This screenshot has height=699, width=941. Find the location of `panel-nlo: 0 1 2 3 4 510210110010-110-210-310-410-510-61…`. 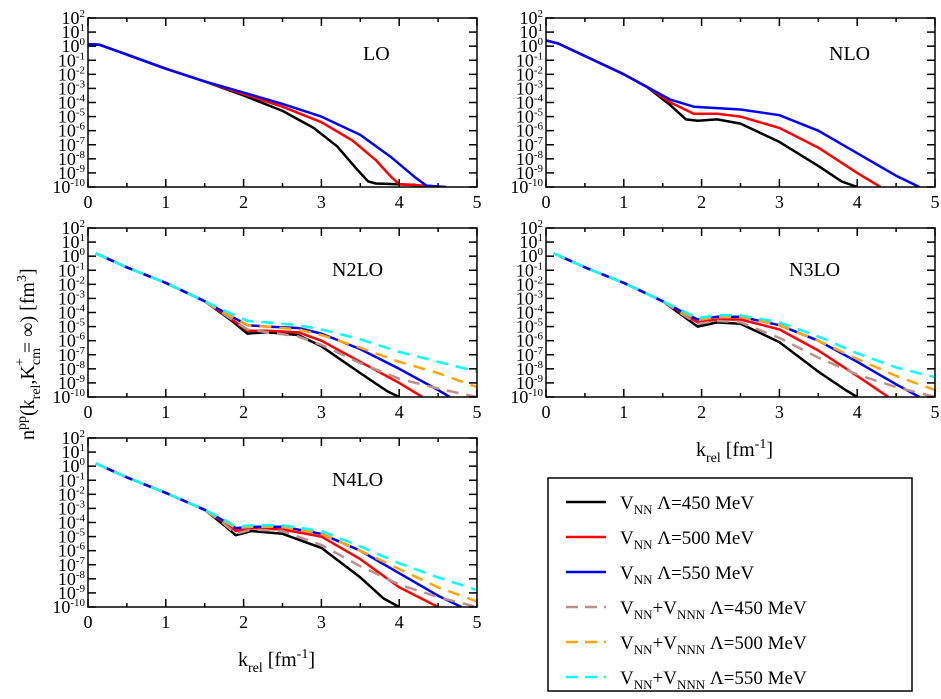

panel-nlo: 0 1 2 3 4 510210110010-110-210-310-410-510-61… is located at coordinates (724, 110).